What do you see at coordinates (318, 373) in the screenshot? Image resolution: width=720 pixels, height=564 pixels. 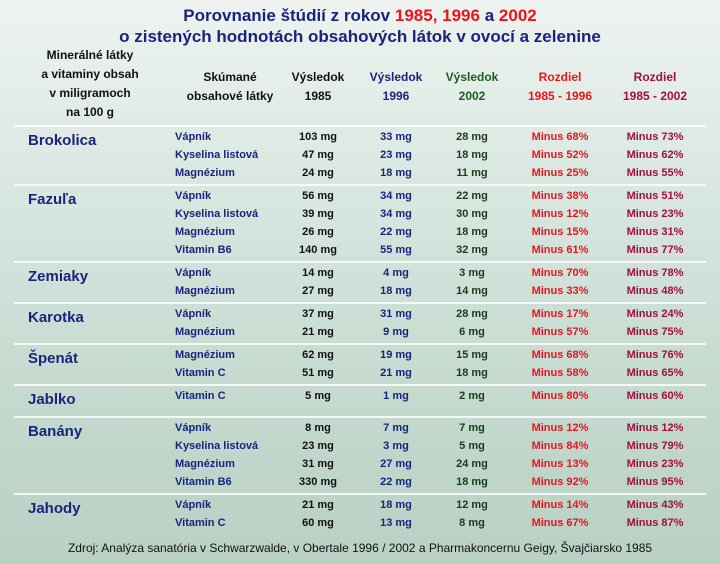 I see `value-cell: 51 mg` at bounding box center [318, 373].